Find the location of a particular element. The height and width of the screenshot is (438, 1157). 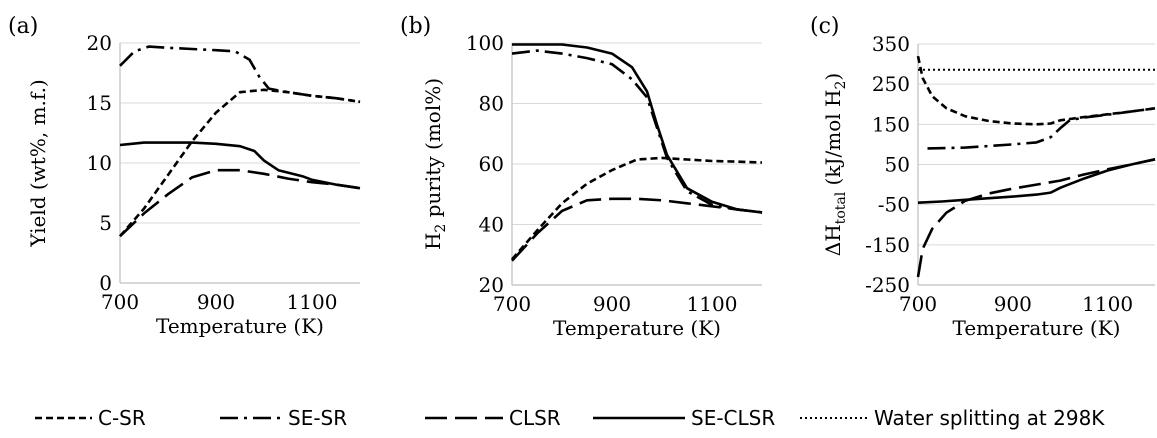

y-tick-label: 5 is located at coordinates (105, 223).